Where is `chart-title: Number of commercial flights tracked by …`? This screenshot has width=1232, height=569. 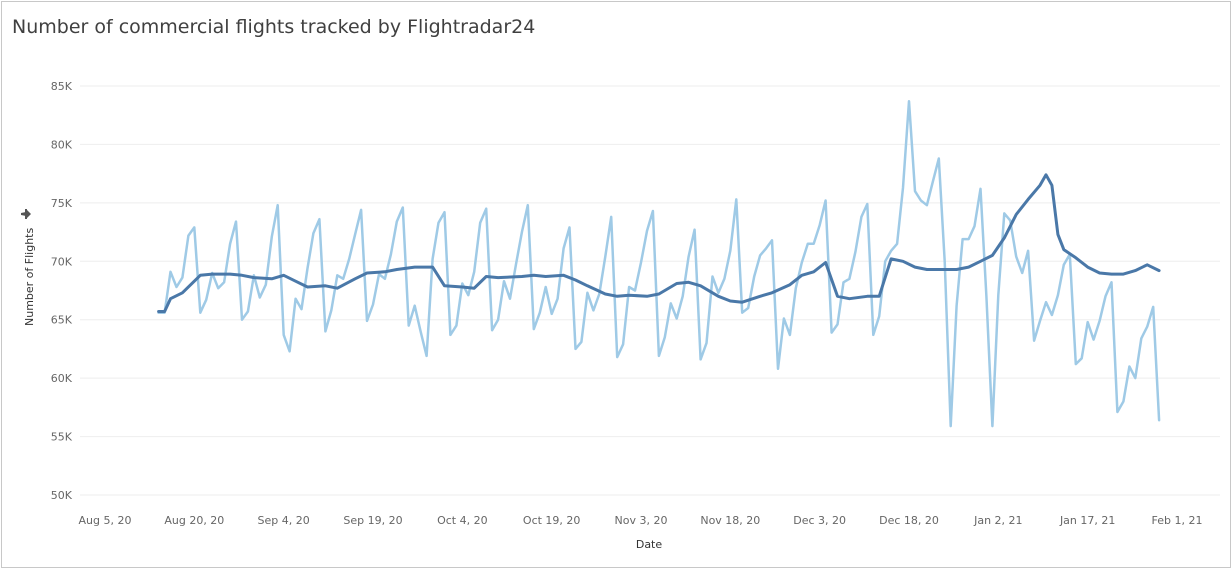 chart-title: Number of commercial flights tracked by … is located at coordinates (274, 27).